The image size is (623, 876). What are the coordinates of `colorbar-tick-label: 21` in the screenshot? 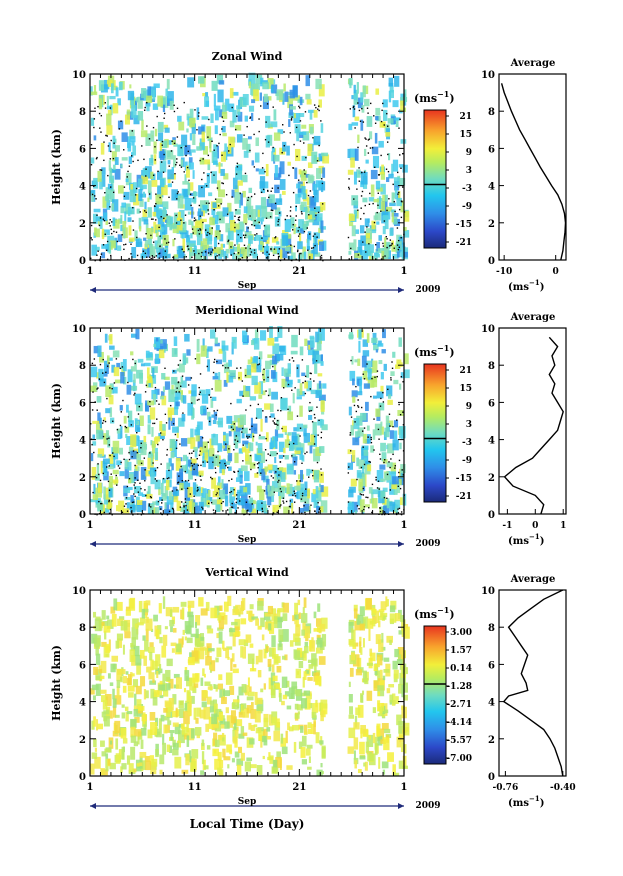 It's located at (465, 371).